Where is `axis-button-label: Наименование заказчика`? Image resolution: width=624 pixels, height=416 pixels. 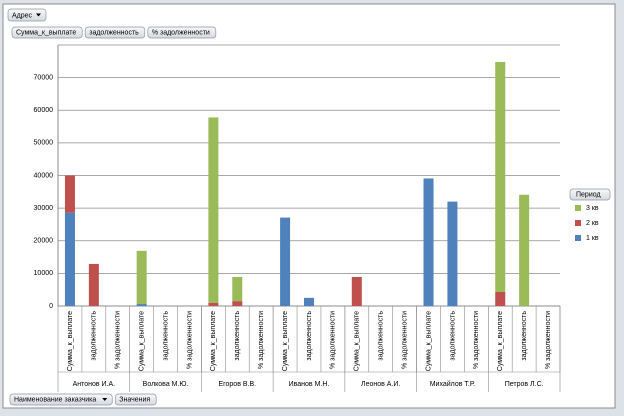
axis-button-label: Наименование заказчика is located at coordinates (55, 399).